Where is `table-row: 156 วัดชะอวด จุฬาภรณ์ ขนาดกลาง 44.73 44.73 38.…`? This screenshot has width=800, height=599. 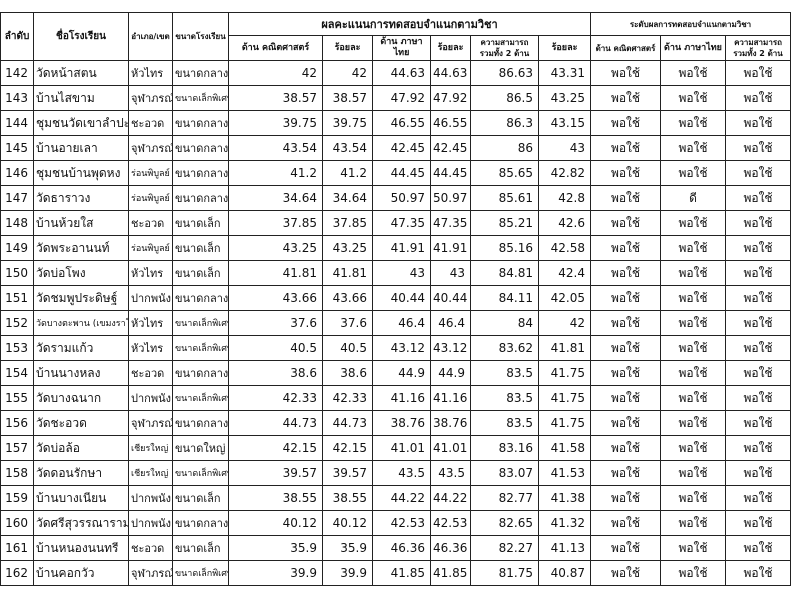 table-row: 156 วัดชะอวด จุฬาภรณ์ ขนาดกลาง 44.73 44.73 38.… is located at coordinates (396, 423).